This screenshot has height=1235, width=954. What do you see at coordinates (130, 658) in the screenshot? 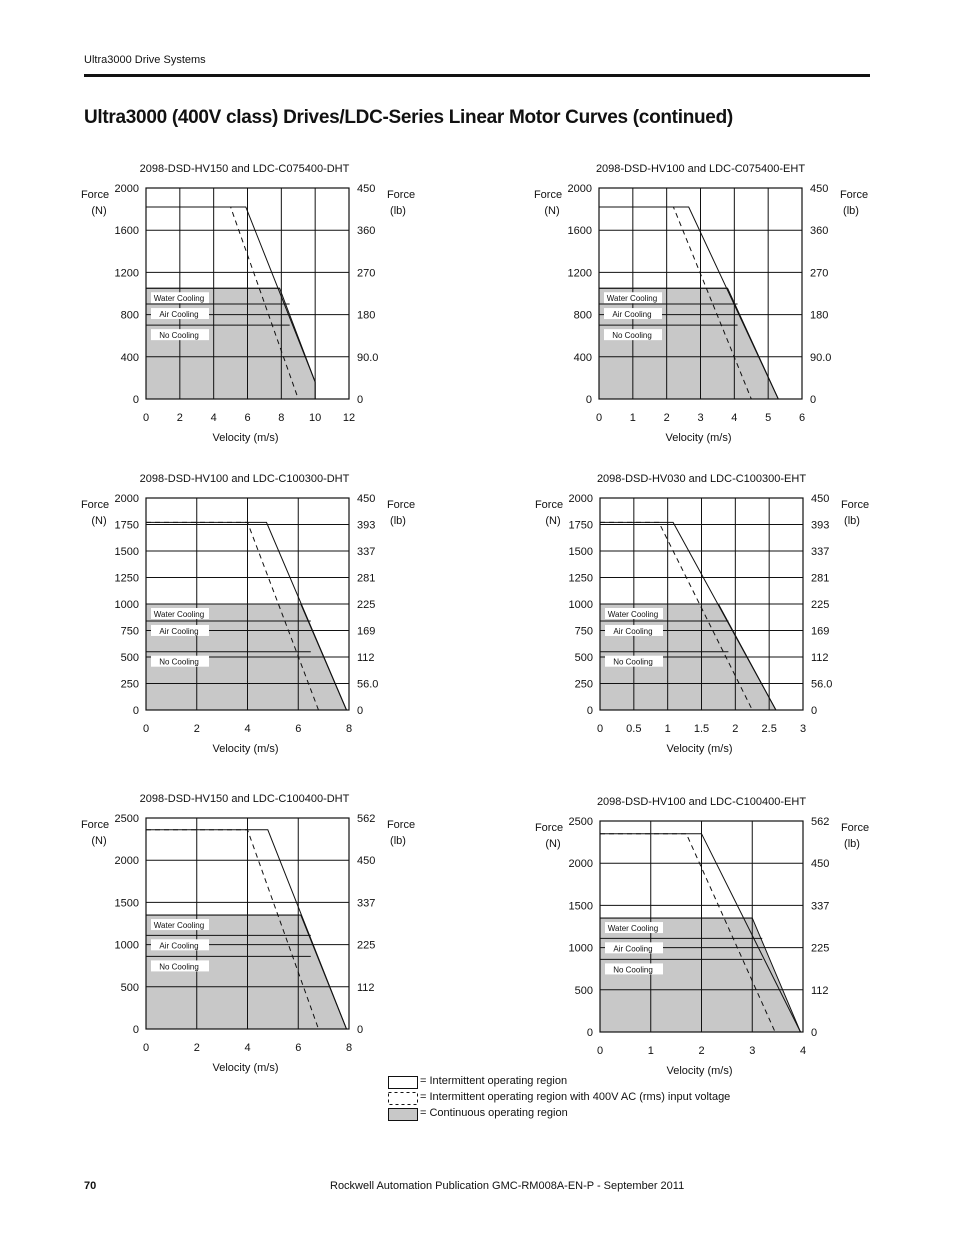
I see `y-tick-label-left: 500` at bounding box center [130, 658].